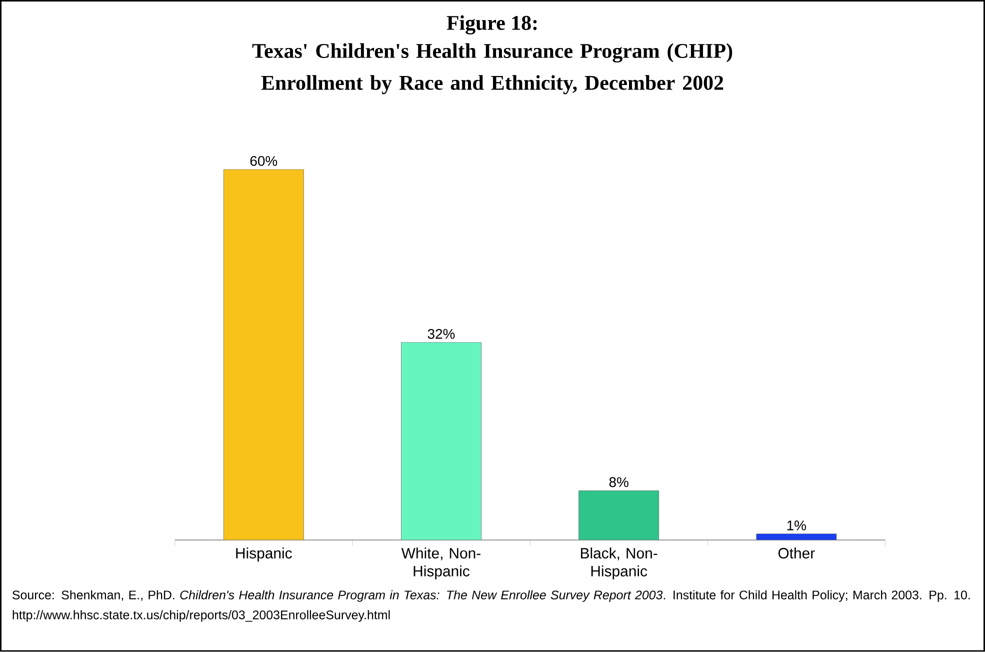  What do you see at coordinates (618, 482) in the screenshot?
I see `data-label: 8%` at bounding box center [618, 482].